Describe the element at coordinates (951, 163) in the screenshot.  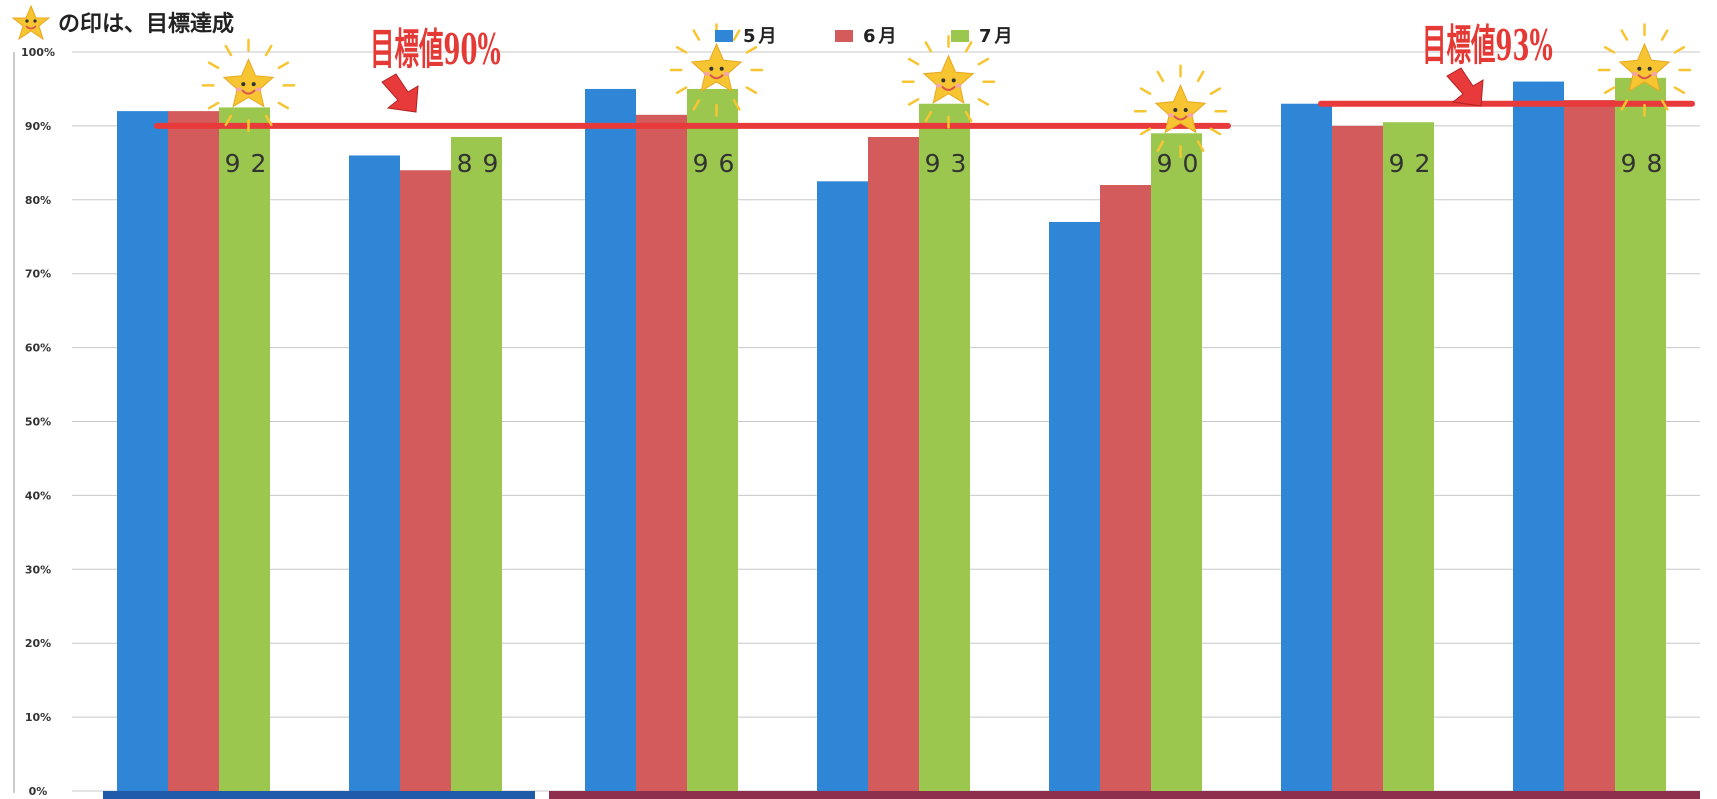
I see `data-label: 93` at that location.